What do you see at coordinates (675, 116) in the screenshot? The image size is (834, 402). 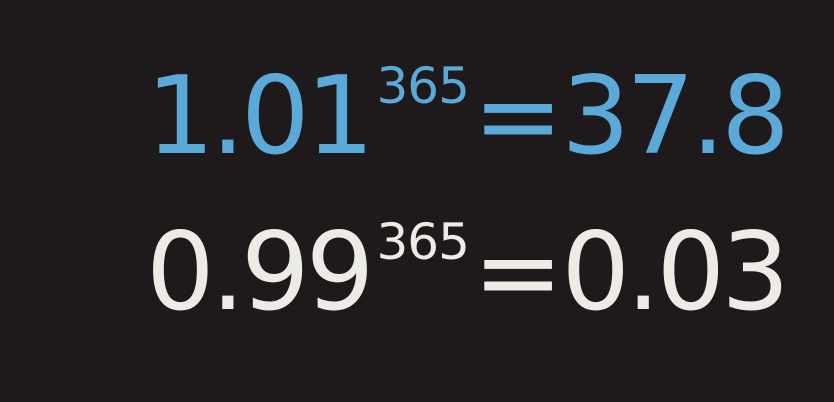 I see `equation-result: 37.8` at bounding box center [675, 116].